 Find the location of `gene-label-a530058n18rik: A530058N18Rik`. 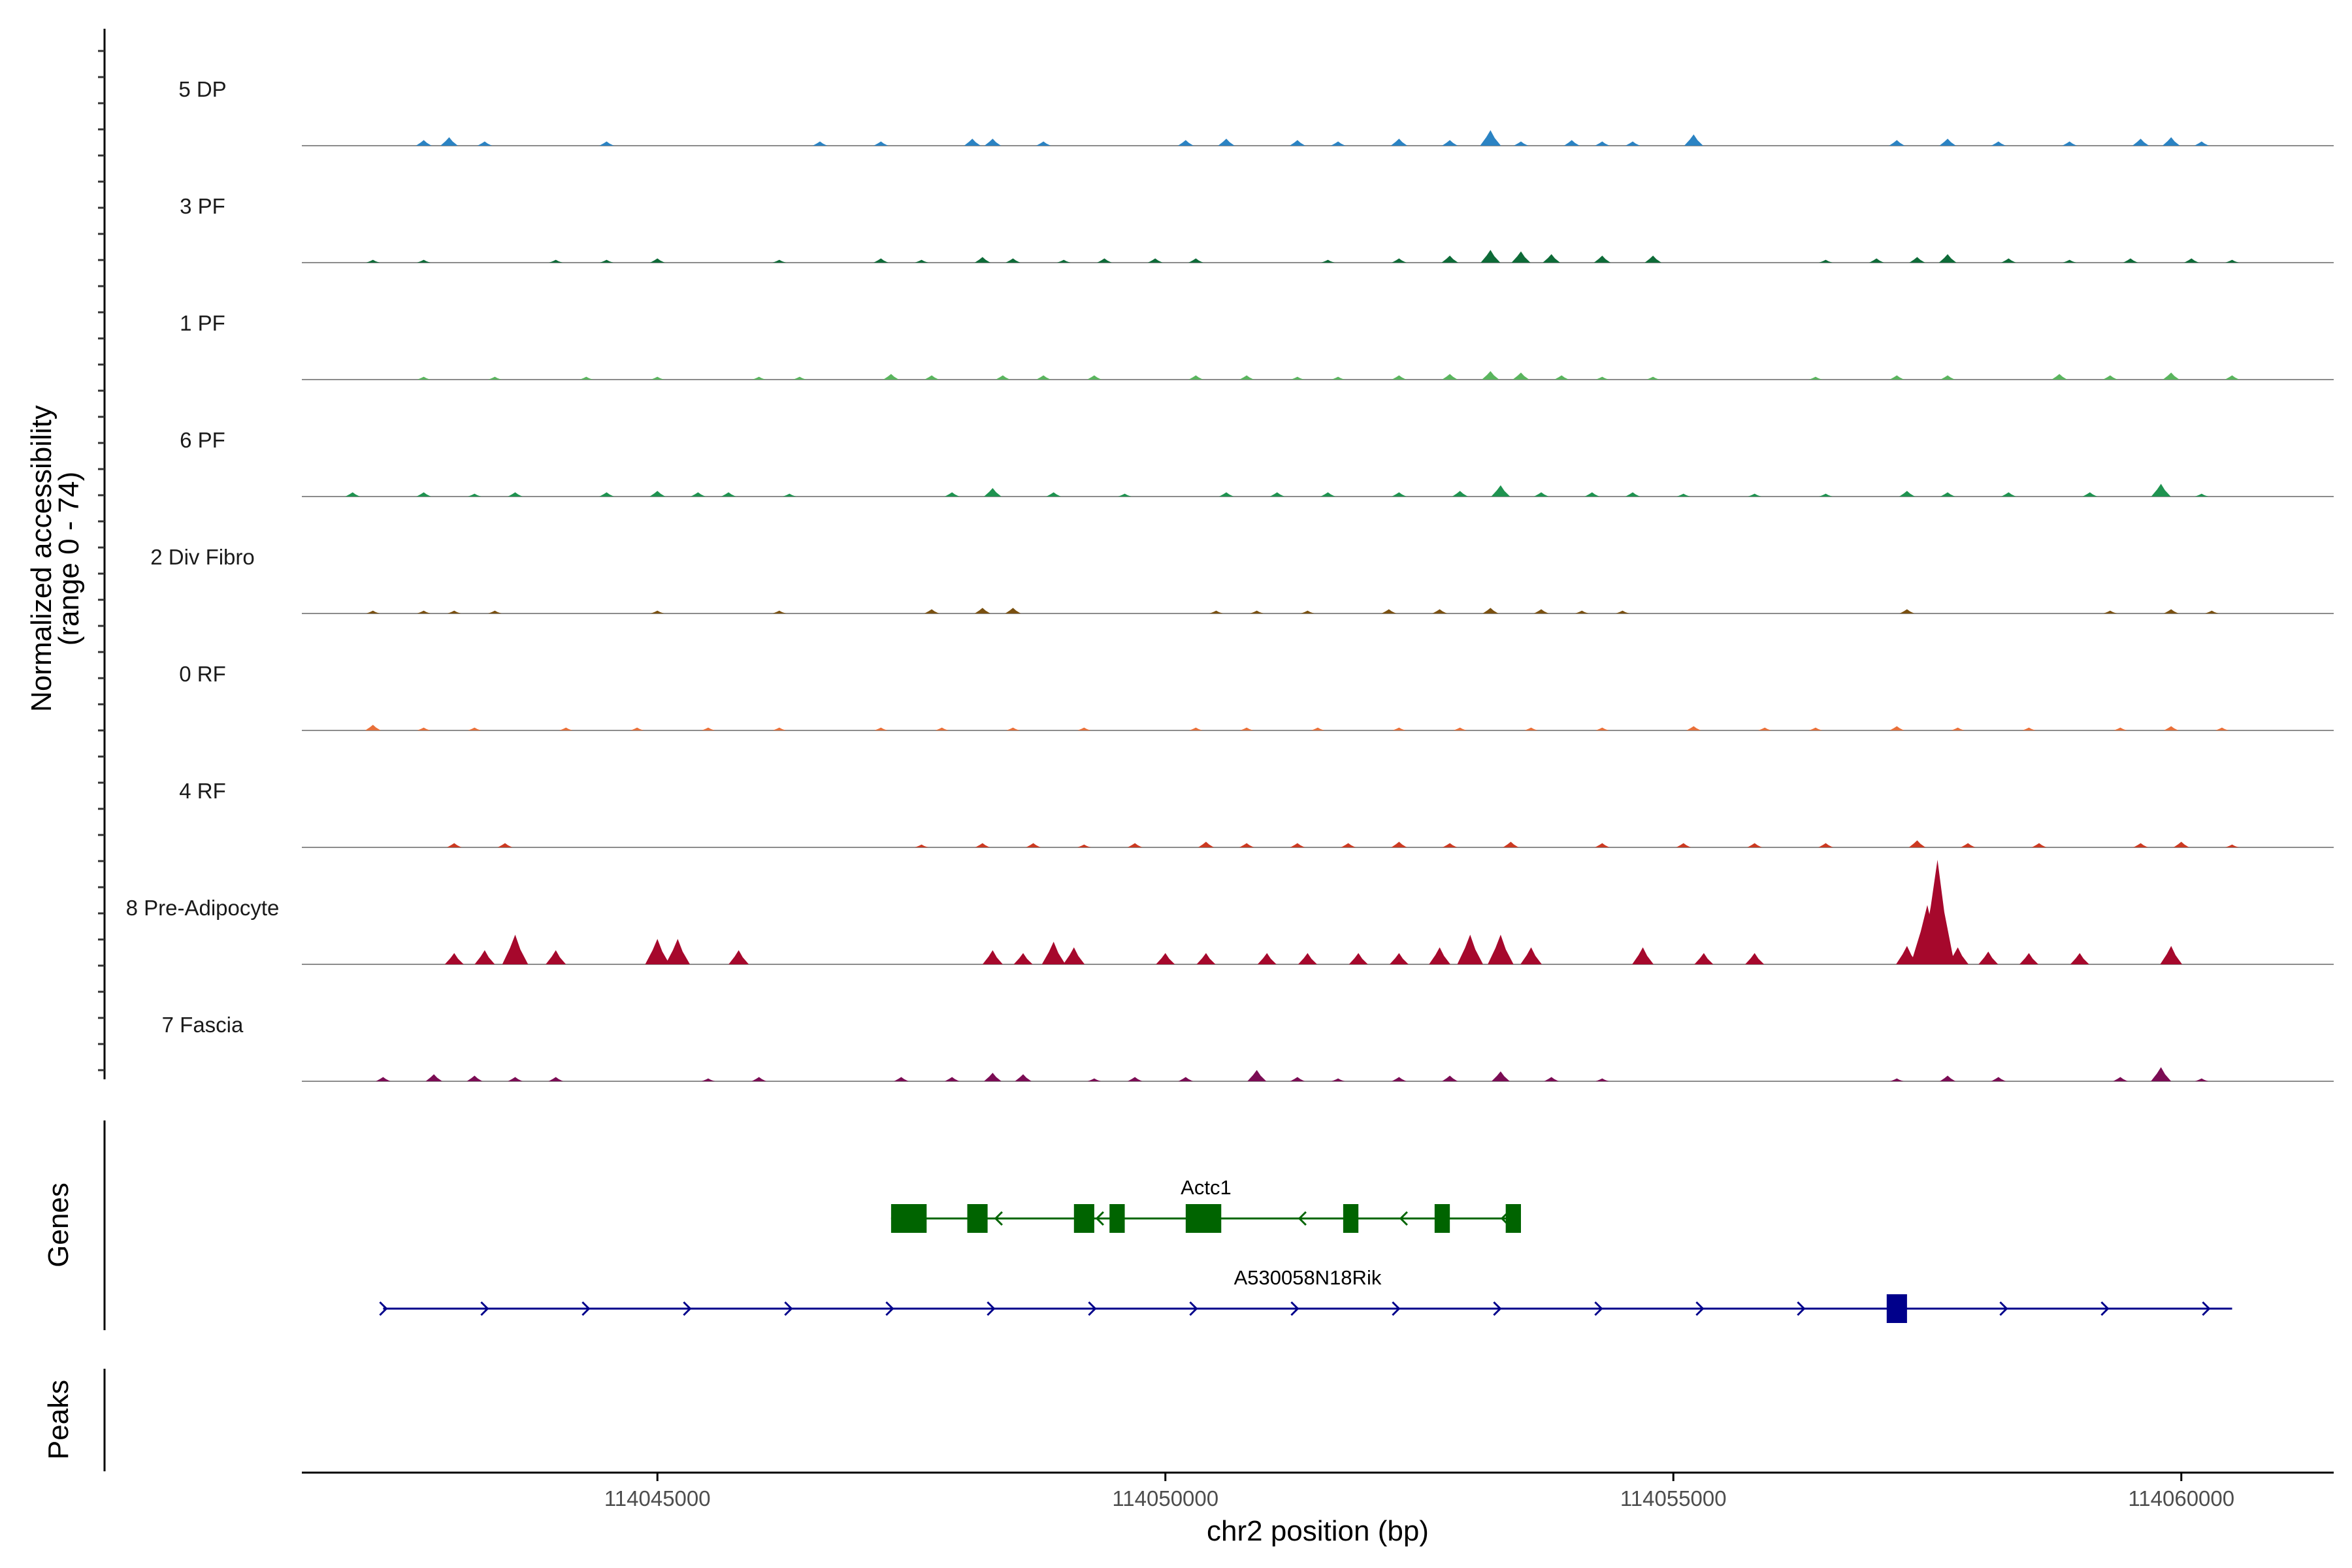

gene-label-a530058n18rik: A530058N18Rik is located at coordinates (1308, 1277).